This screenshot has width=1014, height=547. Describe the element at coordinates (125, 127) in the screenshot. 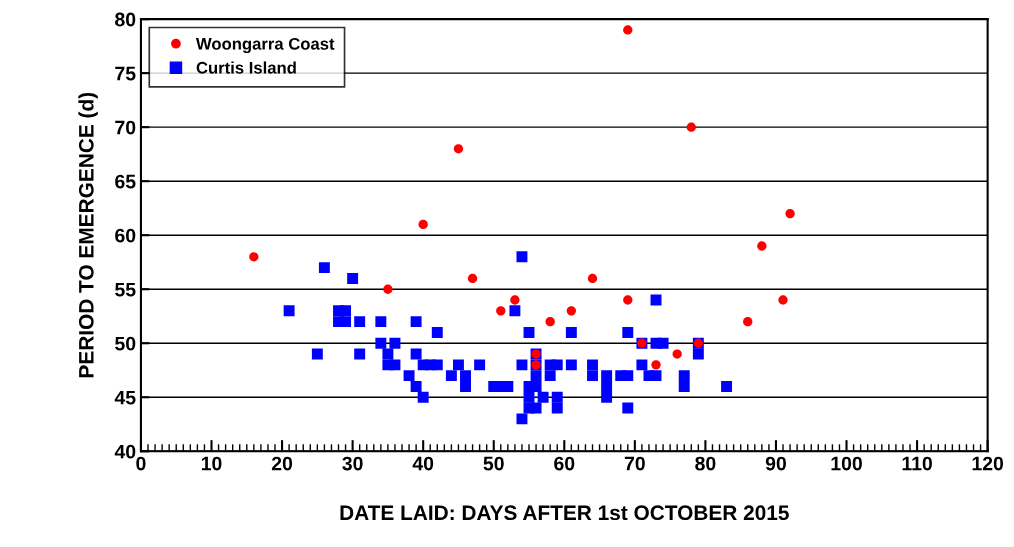

I see `y-tick-label: 70` at that location.